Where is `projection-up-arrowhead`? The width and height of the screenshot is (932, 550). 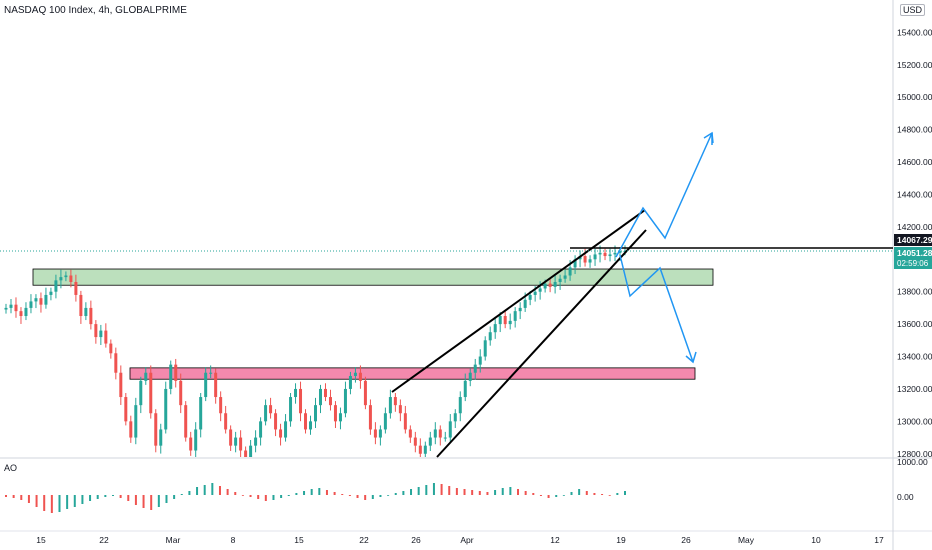 projection-up-arrowhead is located at coordinates (708, 137).